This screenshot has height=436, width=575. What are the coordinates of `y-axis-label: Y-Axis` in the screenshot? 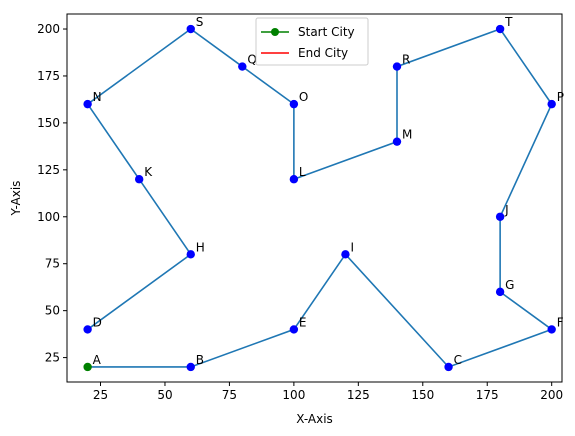 It's located at (16, 199).